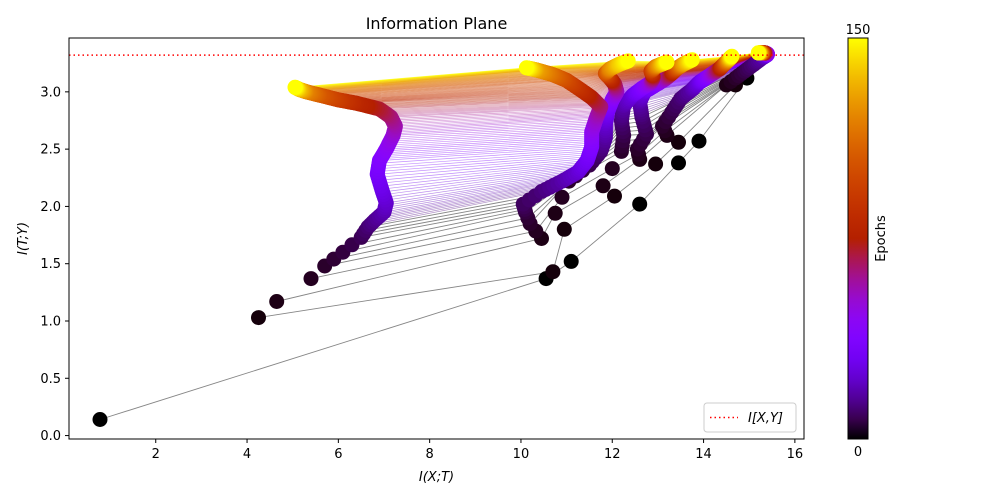 Image resolution: width=1000 pixels, height=504 pixels. I want to click on colorbar-gradient, so click(858, 238).